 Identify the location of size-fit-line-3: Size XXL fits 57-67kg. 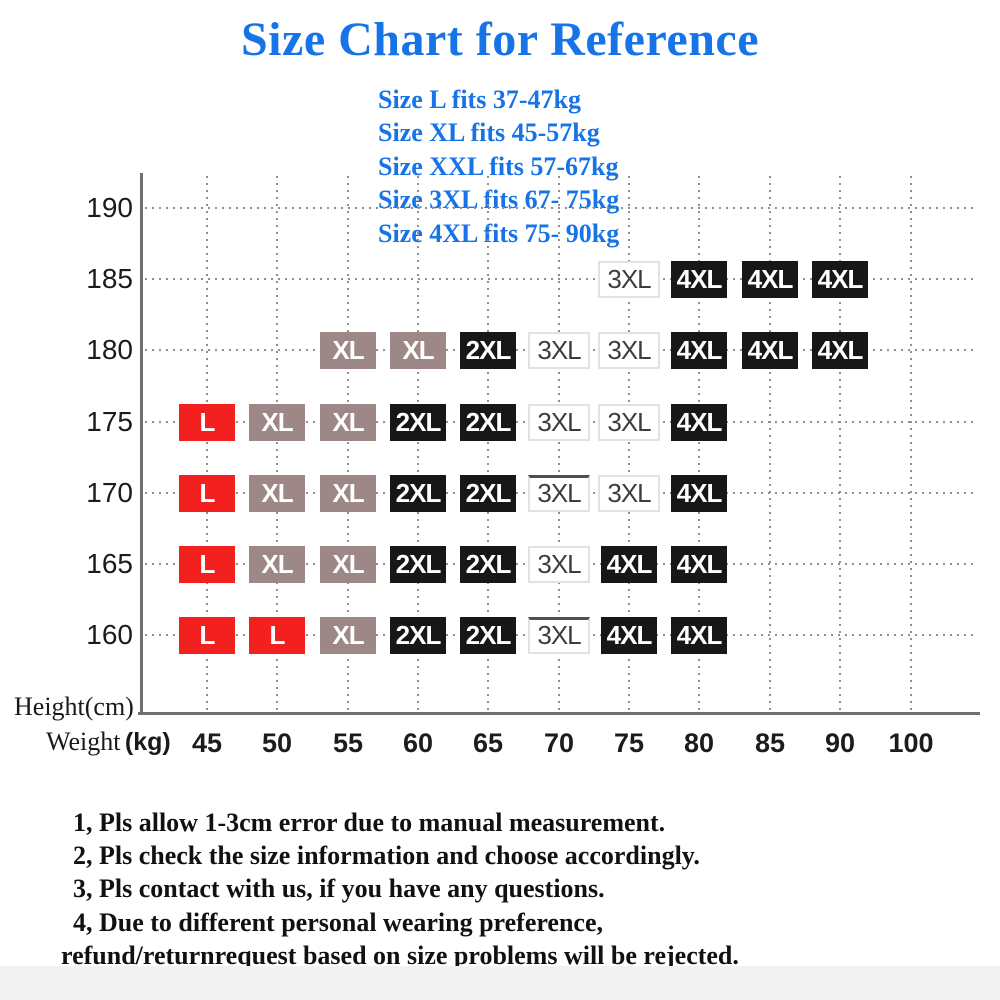
(498, 166).